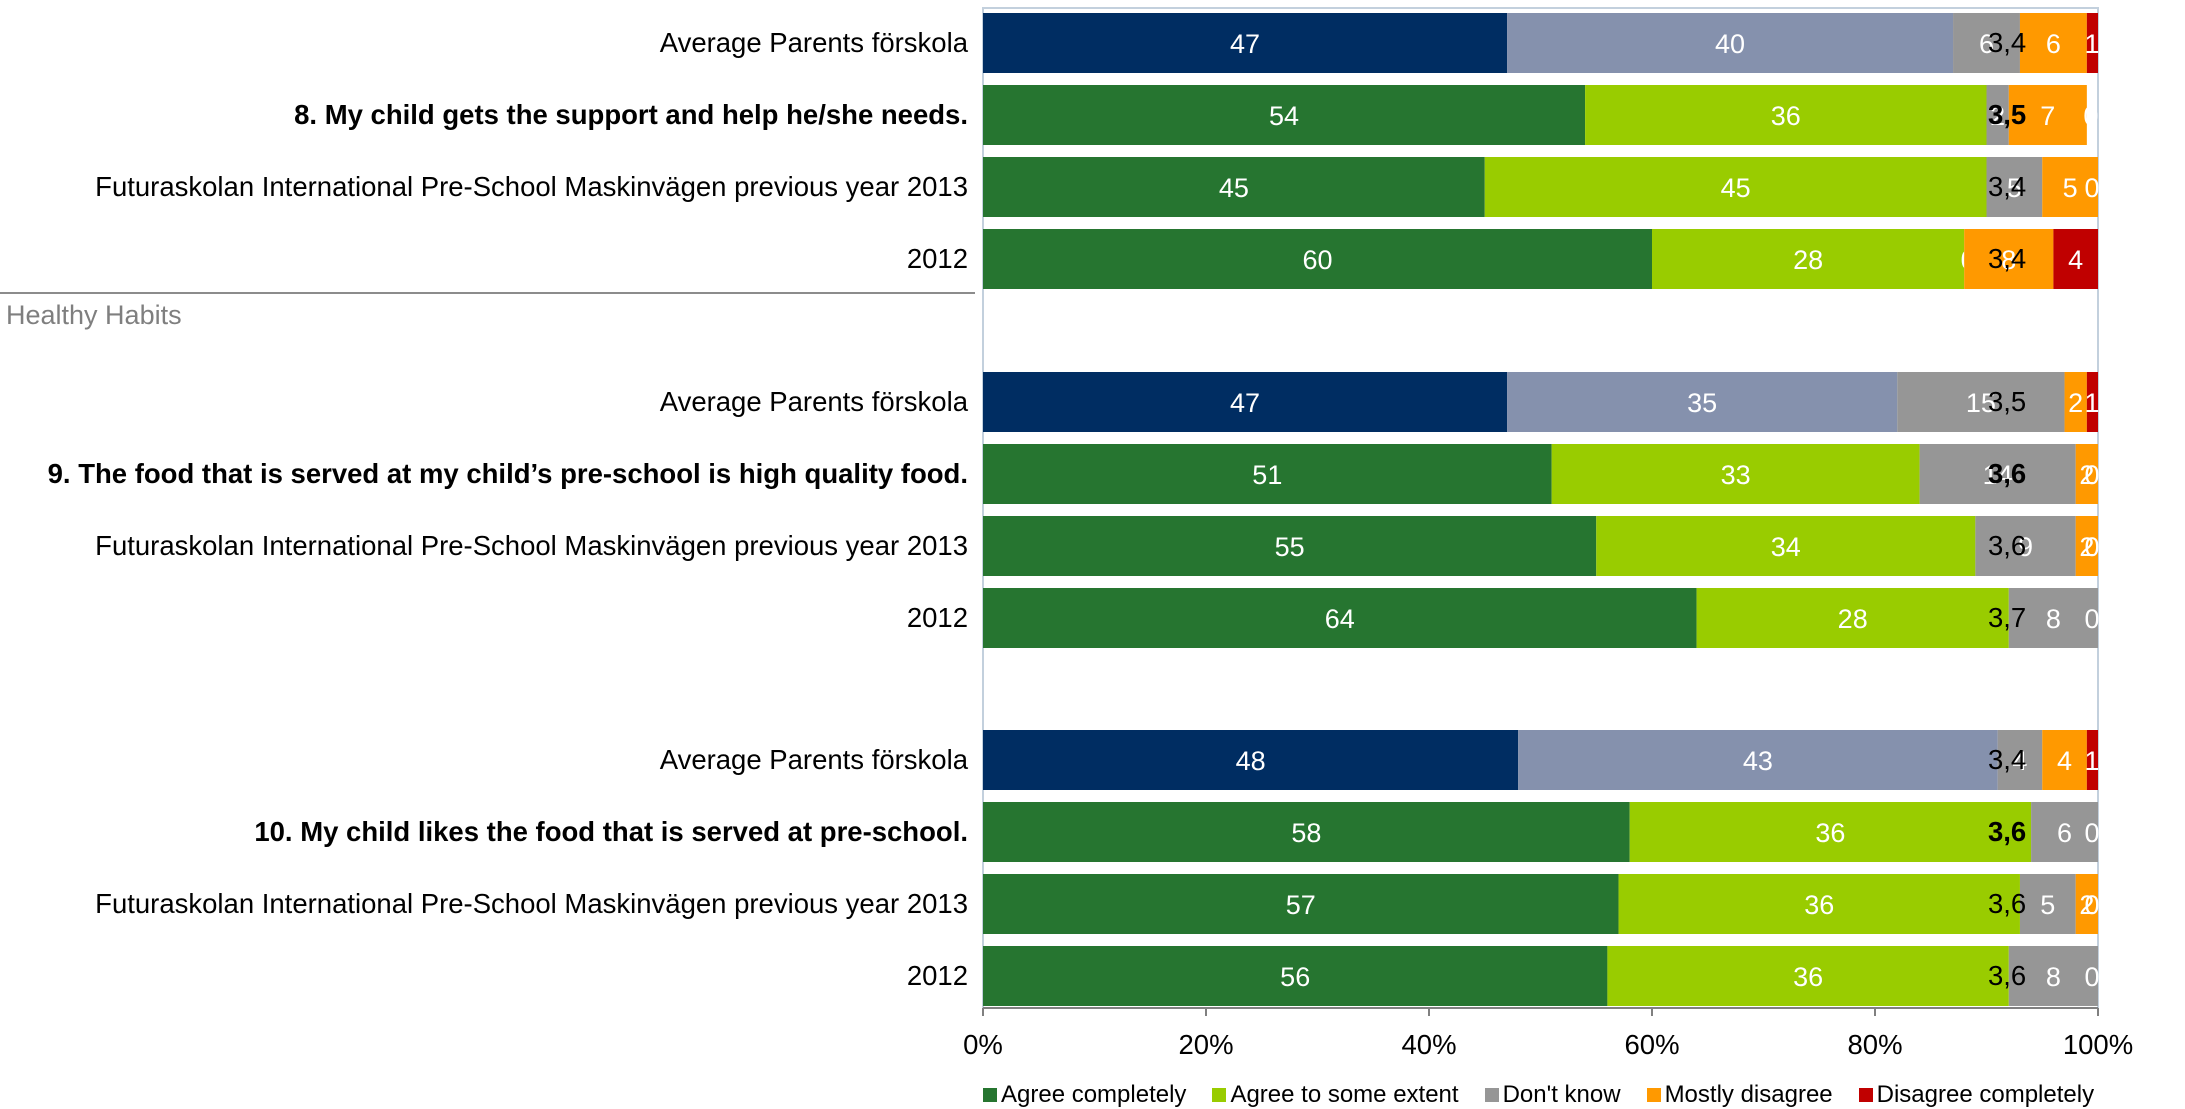  I want to click on legend-label: Don't know, so click(1561, 1094).